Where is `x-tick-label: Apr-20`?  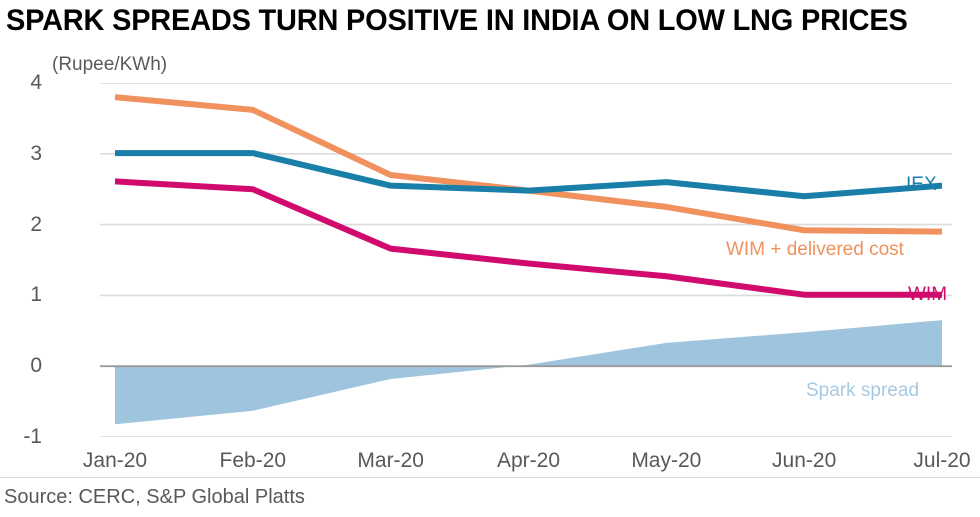
x-tick-label: Apr-20 is located at coordinates (528, 460).